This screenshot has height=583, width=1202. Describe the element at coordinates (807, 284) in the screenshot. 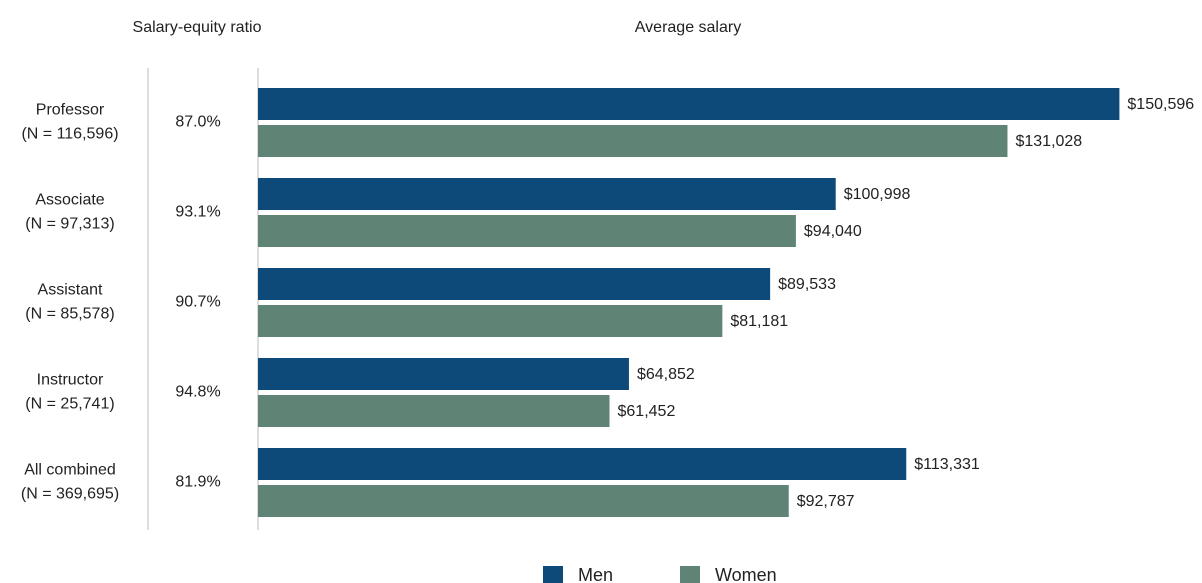

I see `value-label: $89,533` at that location.